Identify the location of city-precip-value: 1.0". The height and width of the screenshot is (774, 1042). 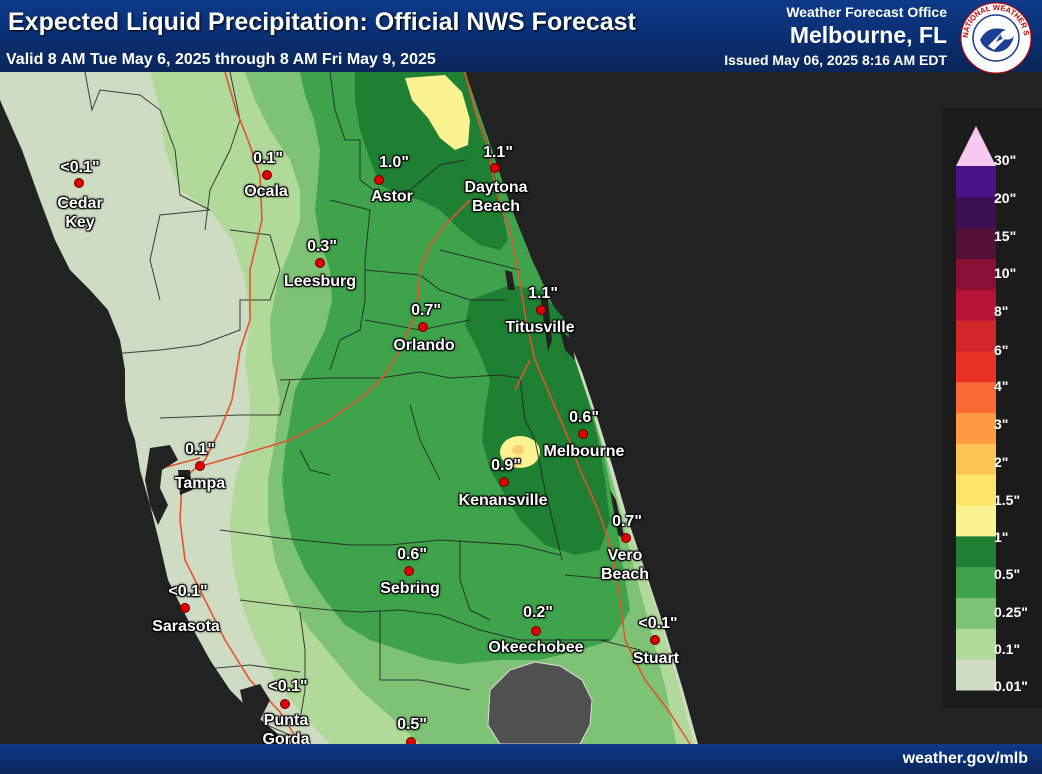
(394, 162).